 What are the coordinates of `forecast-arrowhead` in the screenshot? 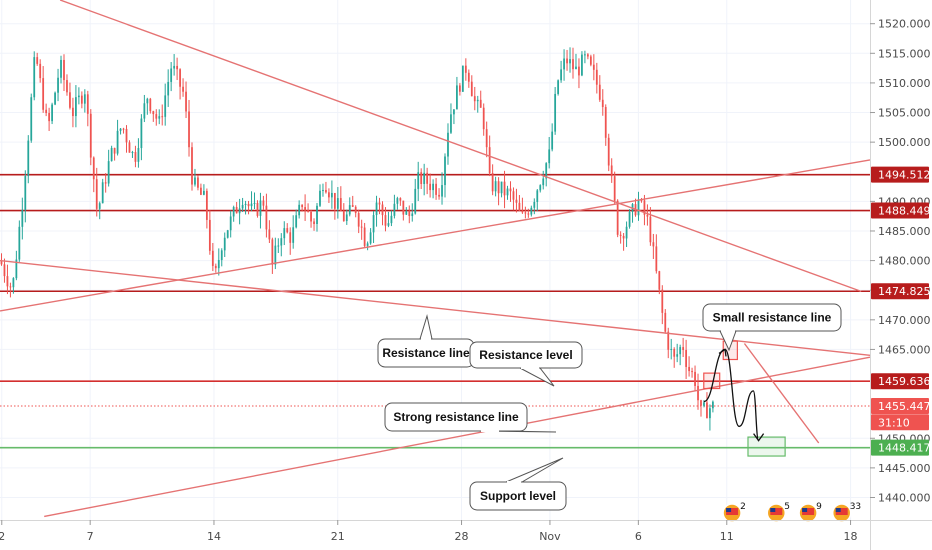 It's located at (722, 352).